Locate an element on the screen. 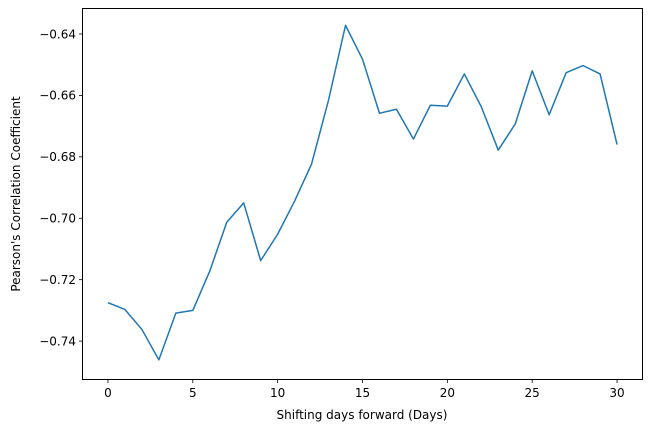 The width and height of the screenshot is (651, 432). y-tick-label: −0.68 is located at coordinates (57, 157).